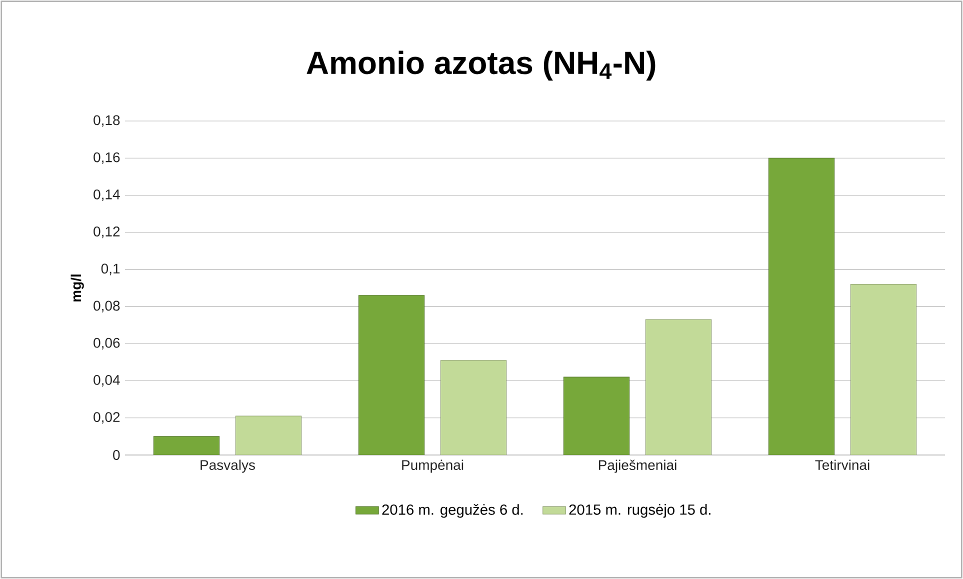 The width and height of the screenshot is (963, 579). I want to click on x-tick-label: Pajiešmeniai, so click(637, 466).